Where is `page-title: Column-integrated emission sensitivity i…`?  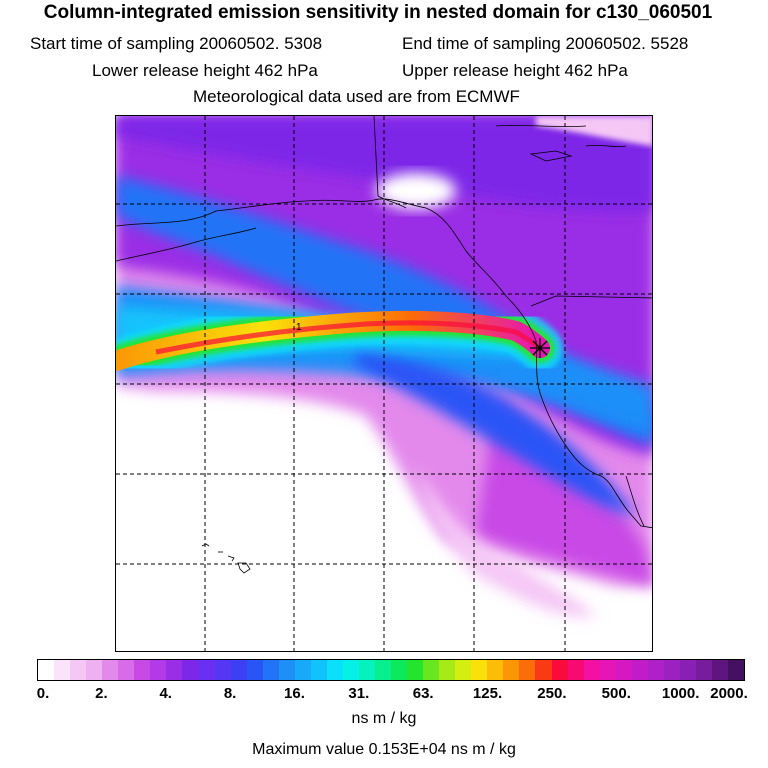
page-title: Column-integrated emission sensitivity i… is located at coordinates (378, 12).